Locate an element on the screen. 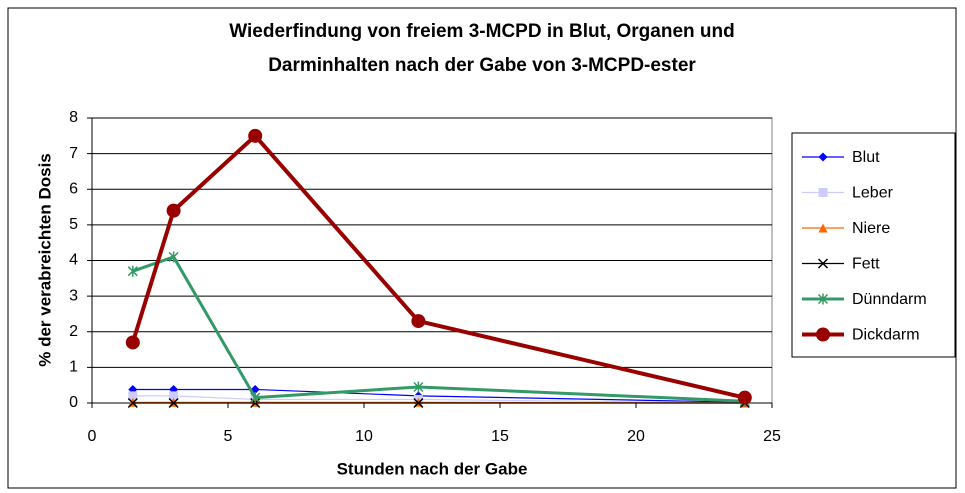  x-tick-label: 5 is located at coordinates (228, 436).